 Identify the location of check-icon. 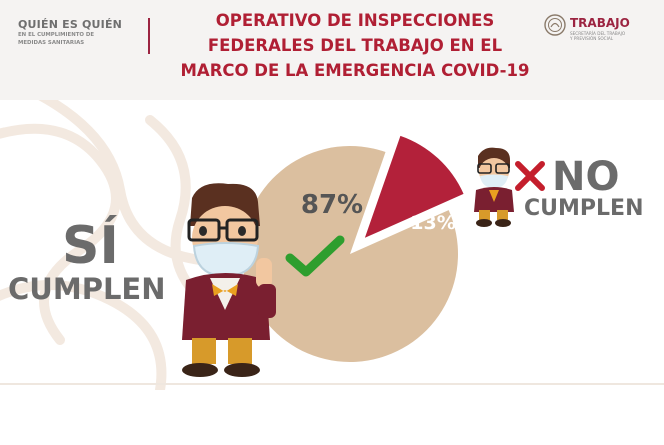
(315, 256).